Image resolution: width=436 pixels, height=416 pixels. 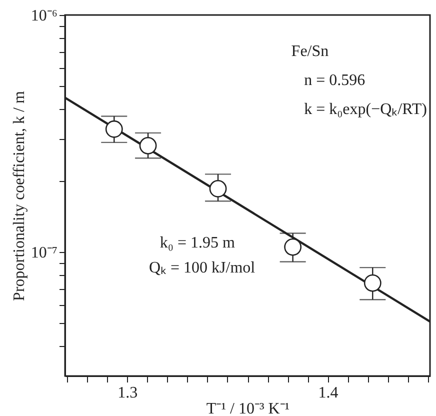 What do you see at coordinates (128, 393) in the screenshot?
I see `x-tick-label: 1.3` at bounding box center [128, 393].